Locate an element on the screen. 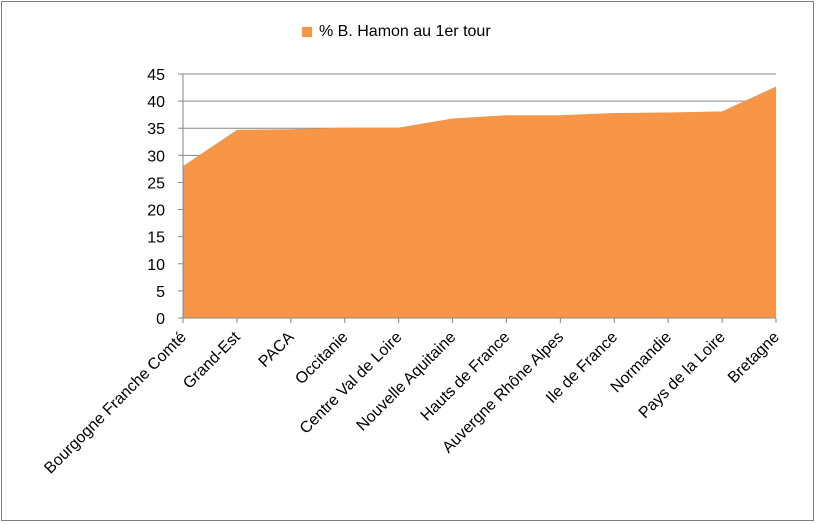 The image size is (817, 524). y-tick-label-40: 40 is located at coordinates (156, 102).